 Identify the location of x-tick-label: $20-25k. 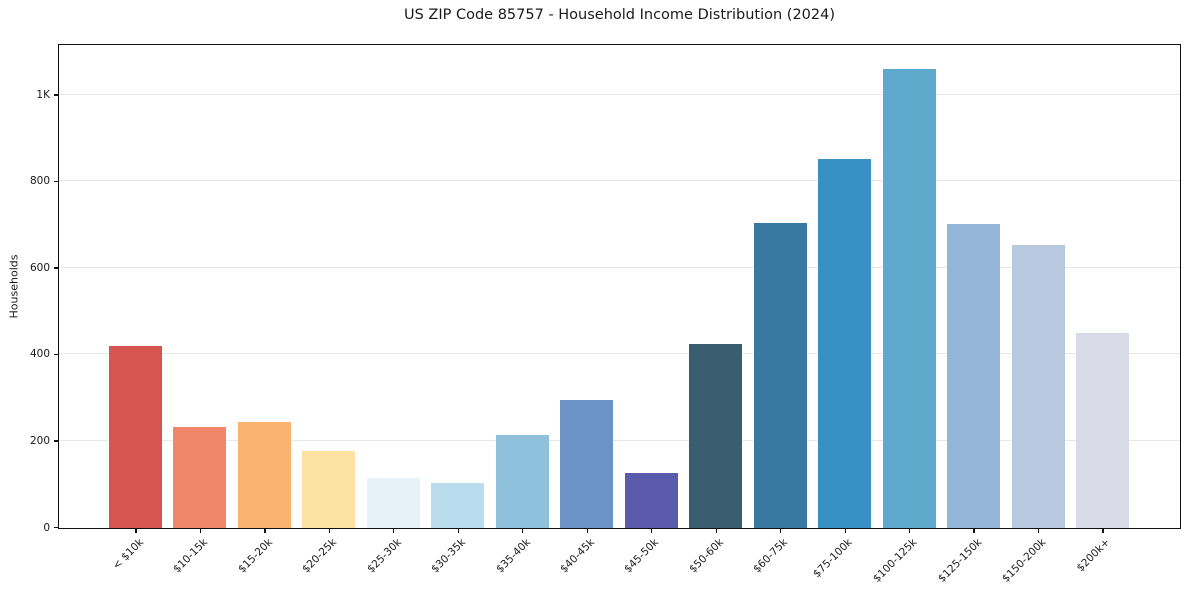
(320, 556).